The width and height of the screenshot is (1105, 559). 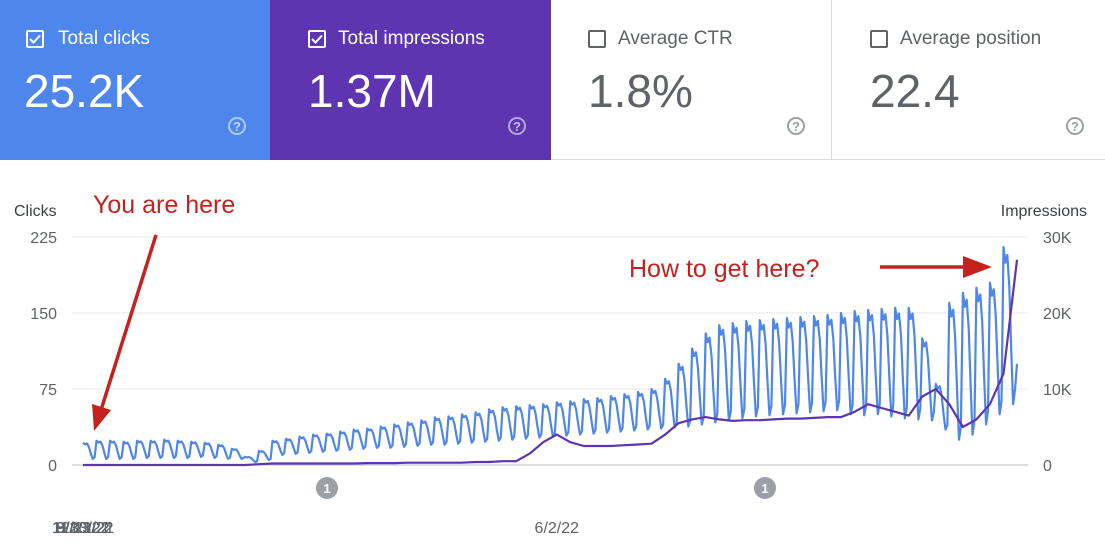 I want to click on y-left-tick: 150, so click(x=43, y=314).